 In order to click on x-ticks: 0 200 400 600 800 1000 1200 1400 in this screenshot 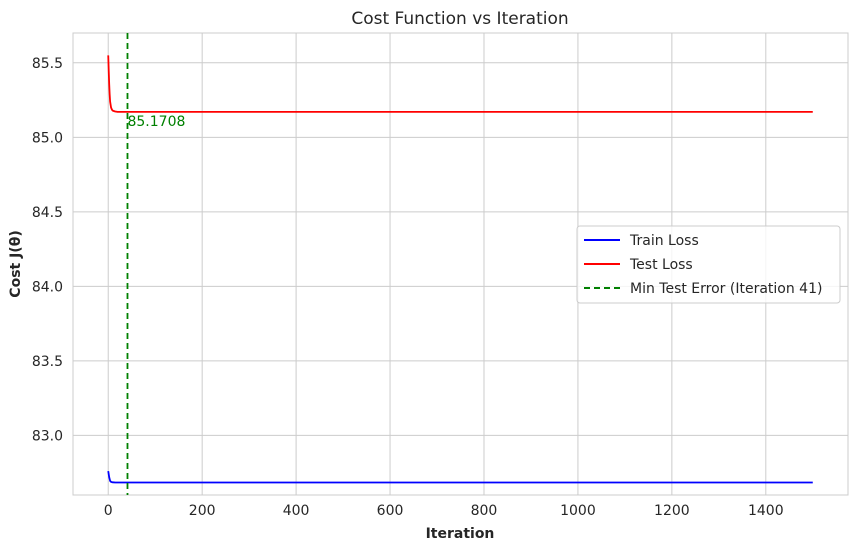, I will do `click(444, 511)`.